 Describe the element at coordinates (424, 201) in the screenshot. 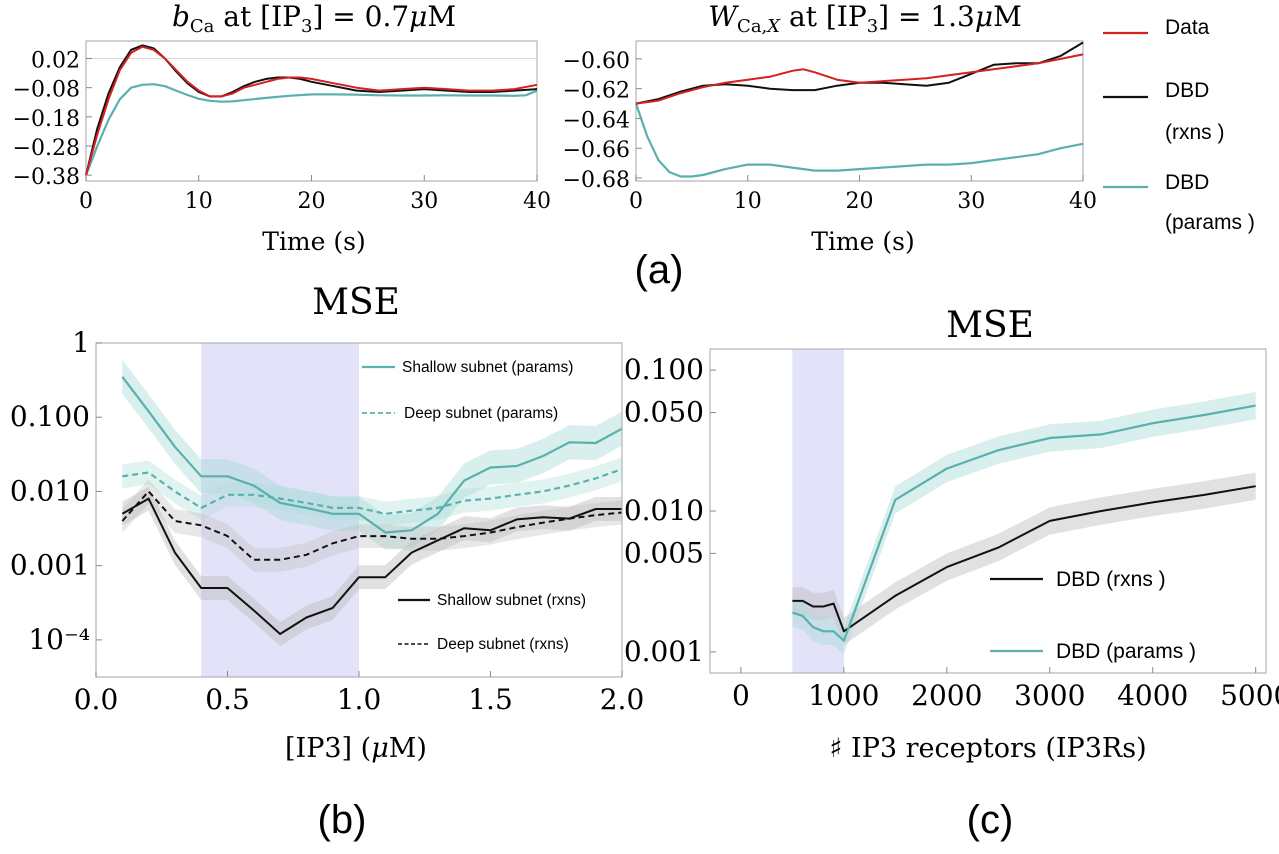

I see `chart-a1-xtick-label: 30` at that location.